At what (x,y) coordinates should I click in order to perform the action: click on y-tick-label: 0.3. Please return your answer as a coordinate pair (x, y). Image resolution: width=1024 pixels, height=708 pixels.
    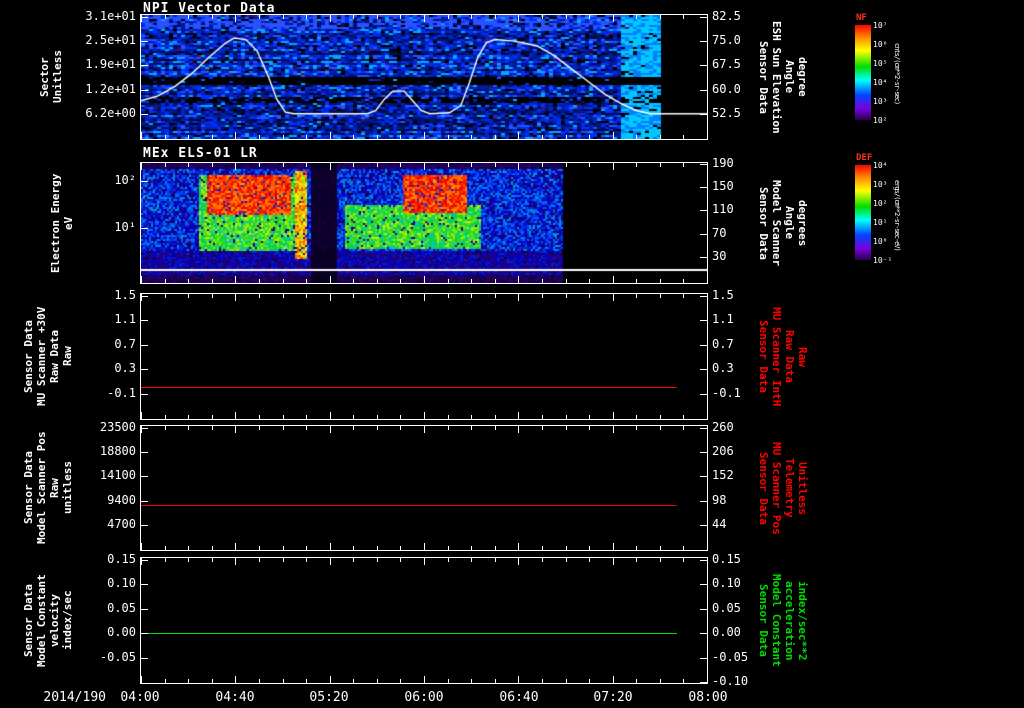
    Looking at the image, I should click on (723, 368).